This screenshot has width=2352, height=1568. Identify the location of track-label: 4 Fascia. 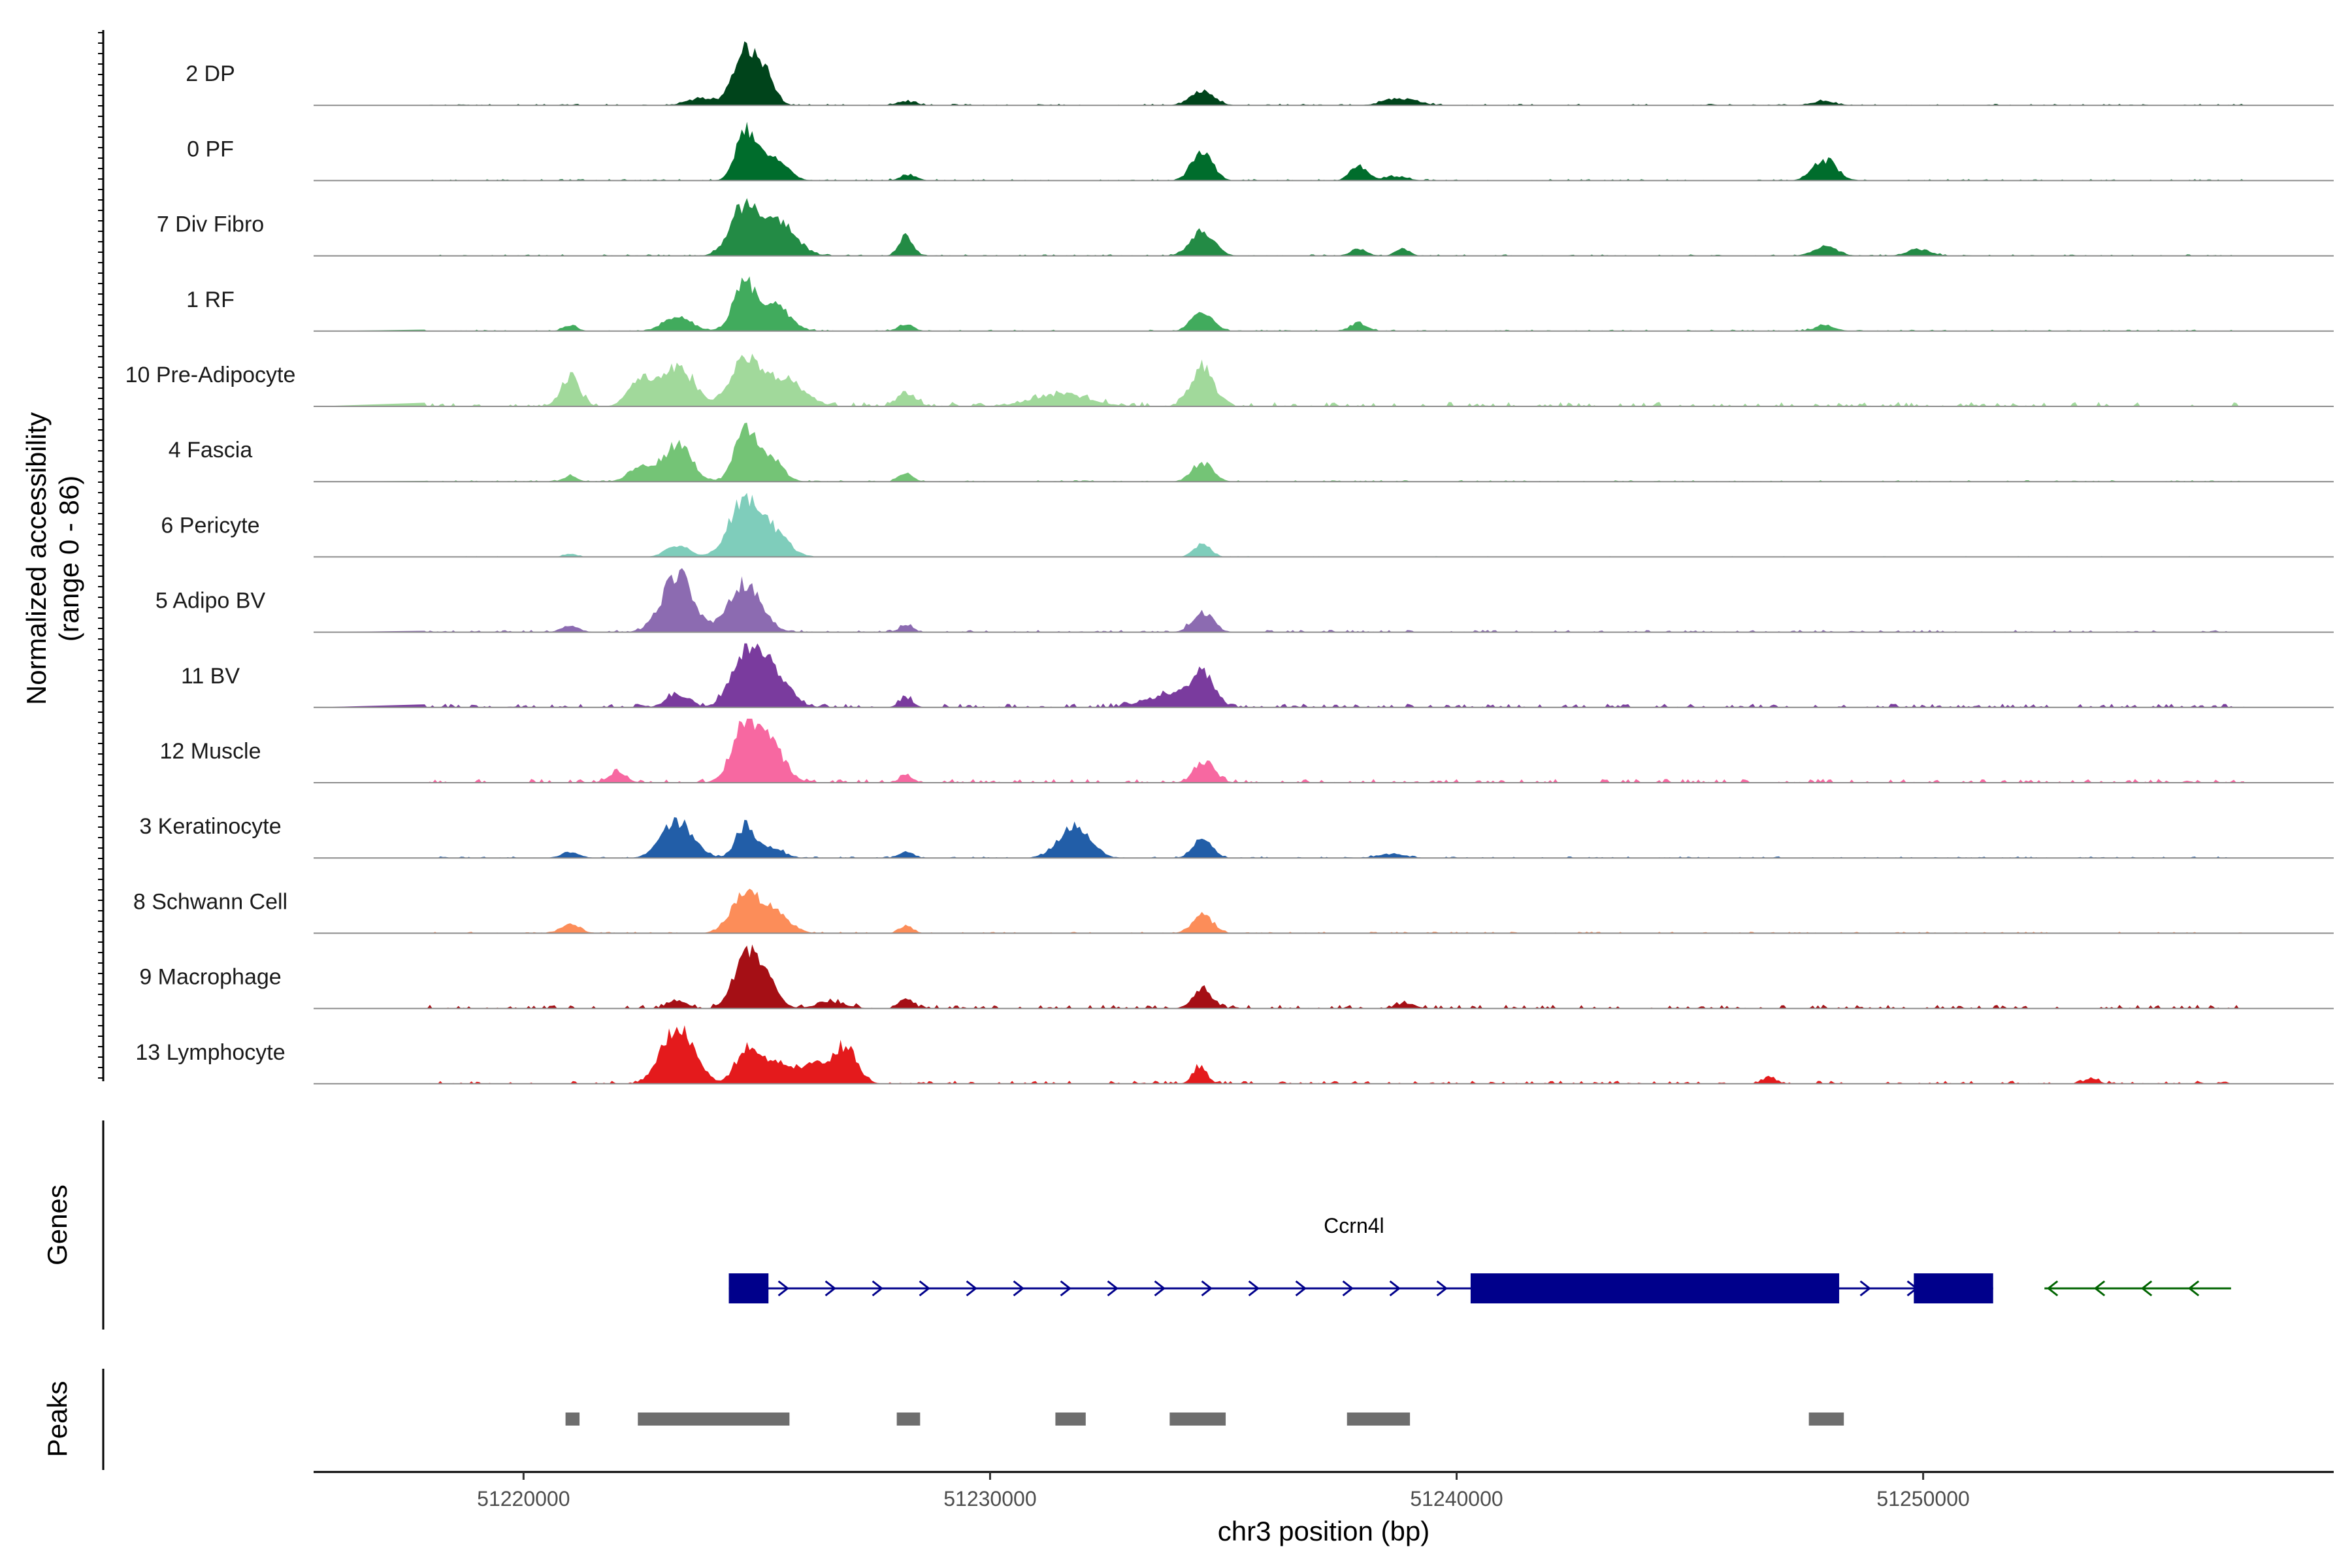
(211, 450).